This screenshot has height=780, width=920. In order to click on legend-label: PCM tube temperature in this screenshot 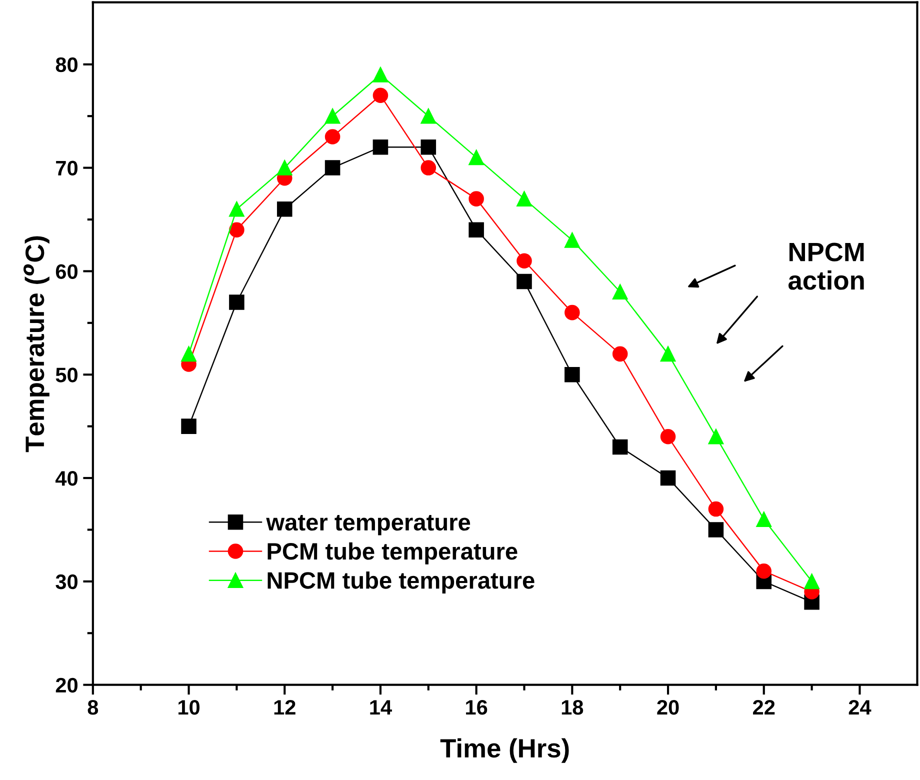, I will do `click(393, 553)`.